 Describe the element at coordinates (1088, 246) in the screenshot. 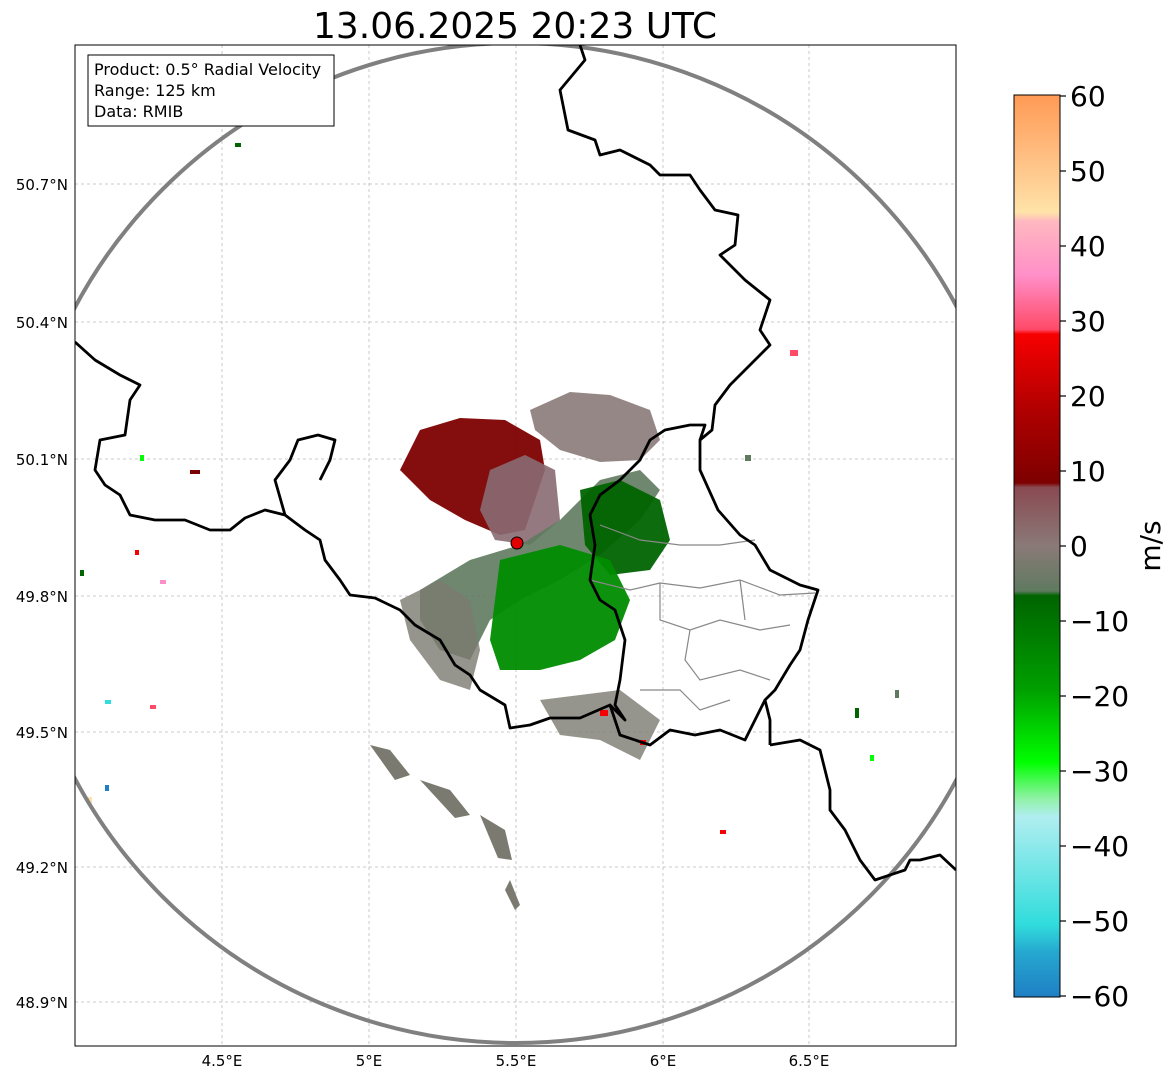

I see `colorbar-tick: 40` at that location.